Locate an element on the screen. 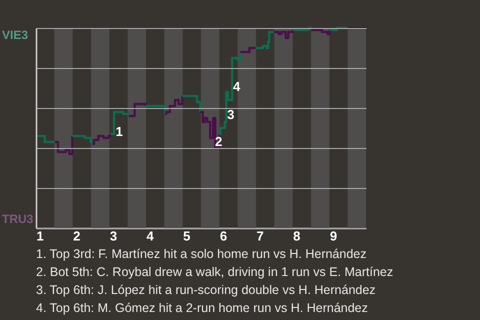  x-tick-label: 3 is located at coordinates (114, 236).